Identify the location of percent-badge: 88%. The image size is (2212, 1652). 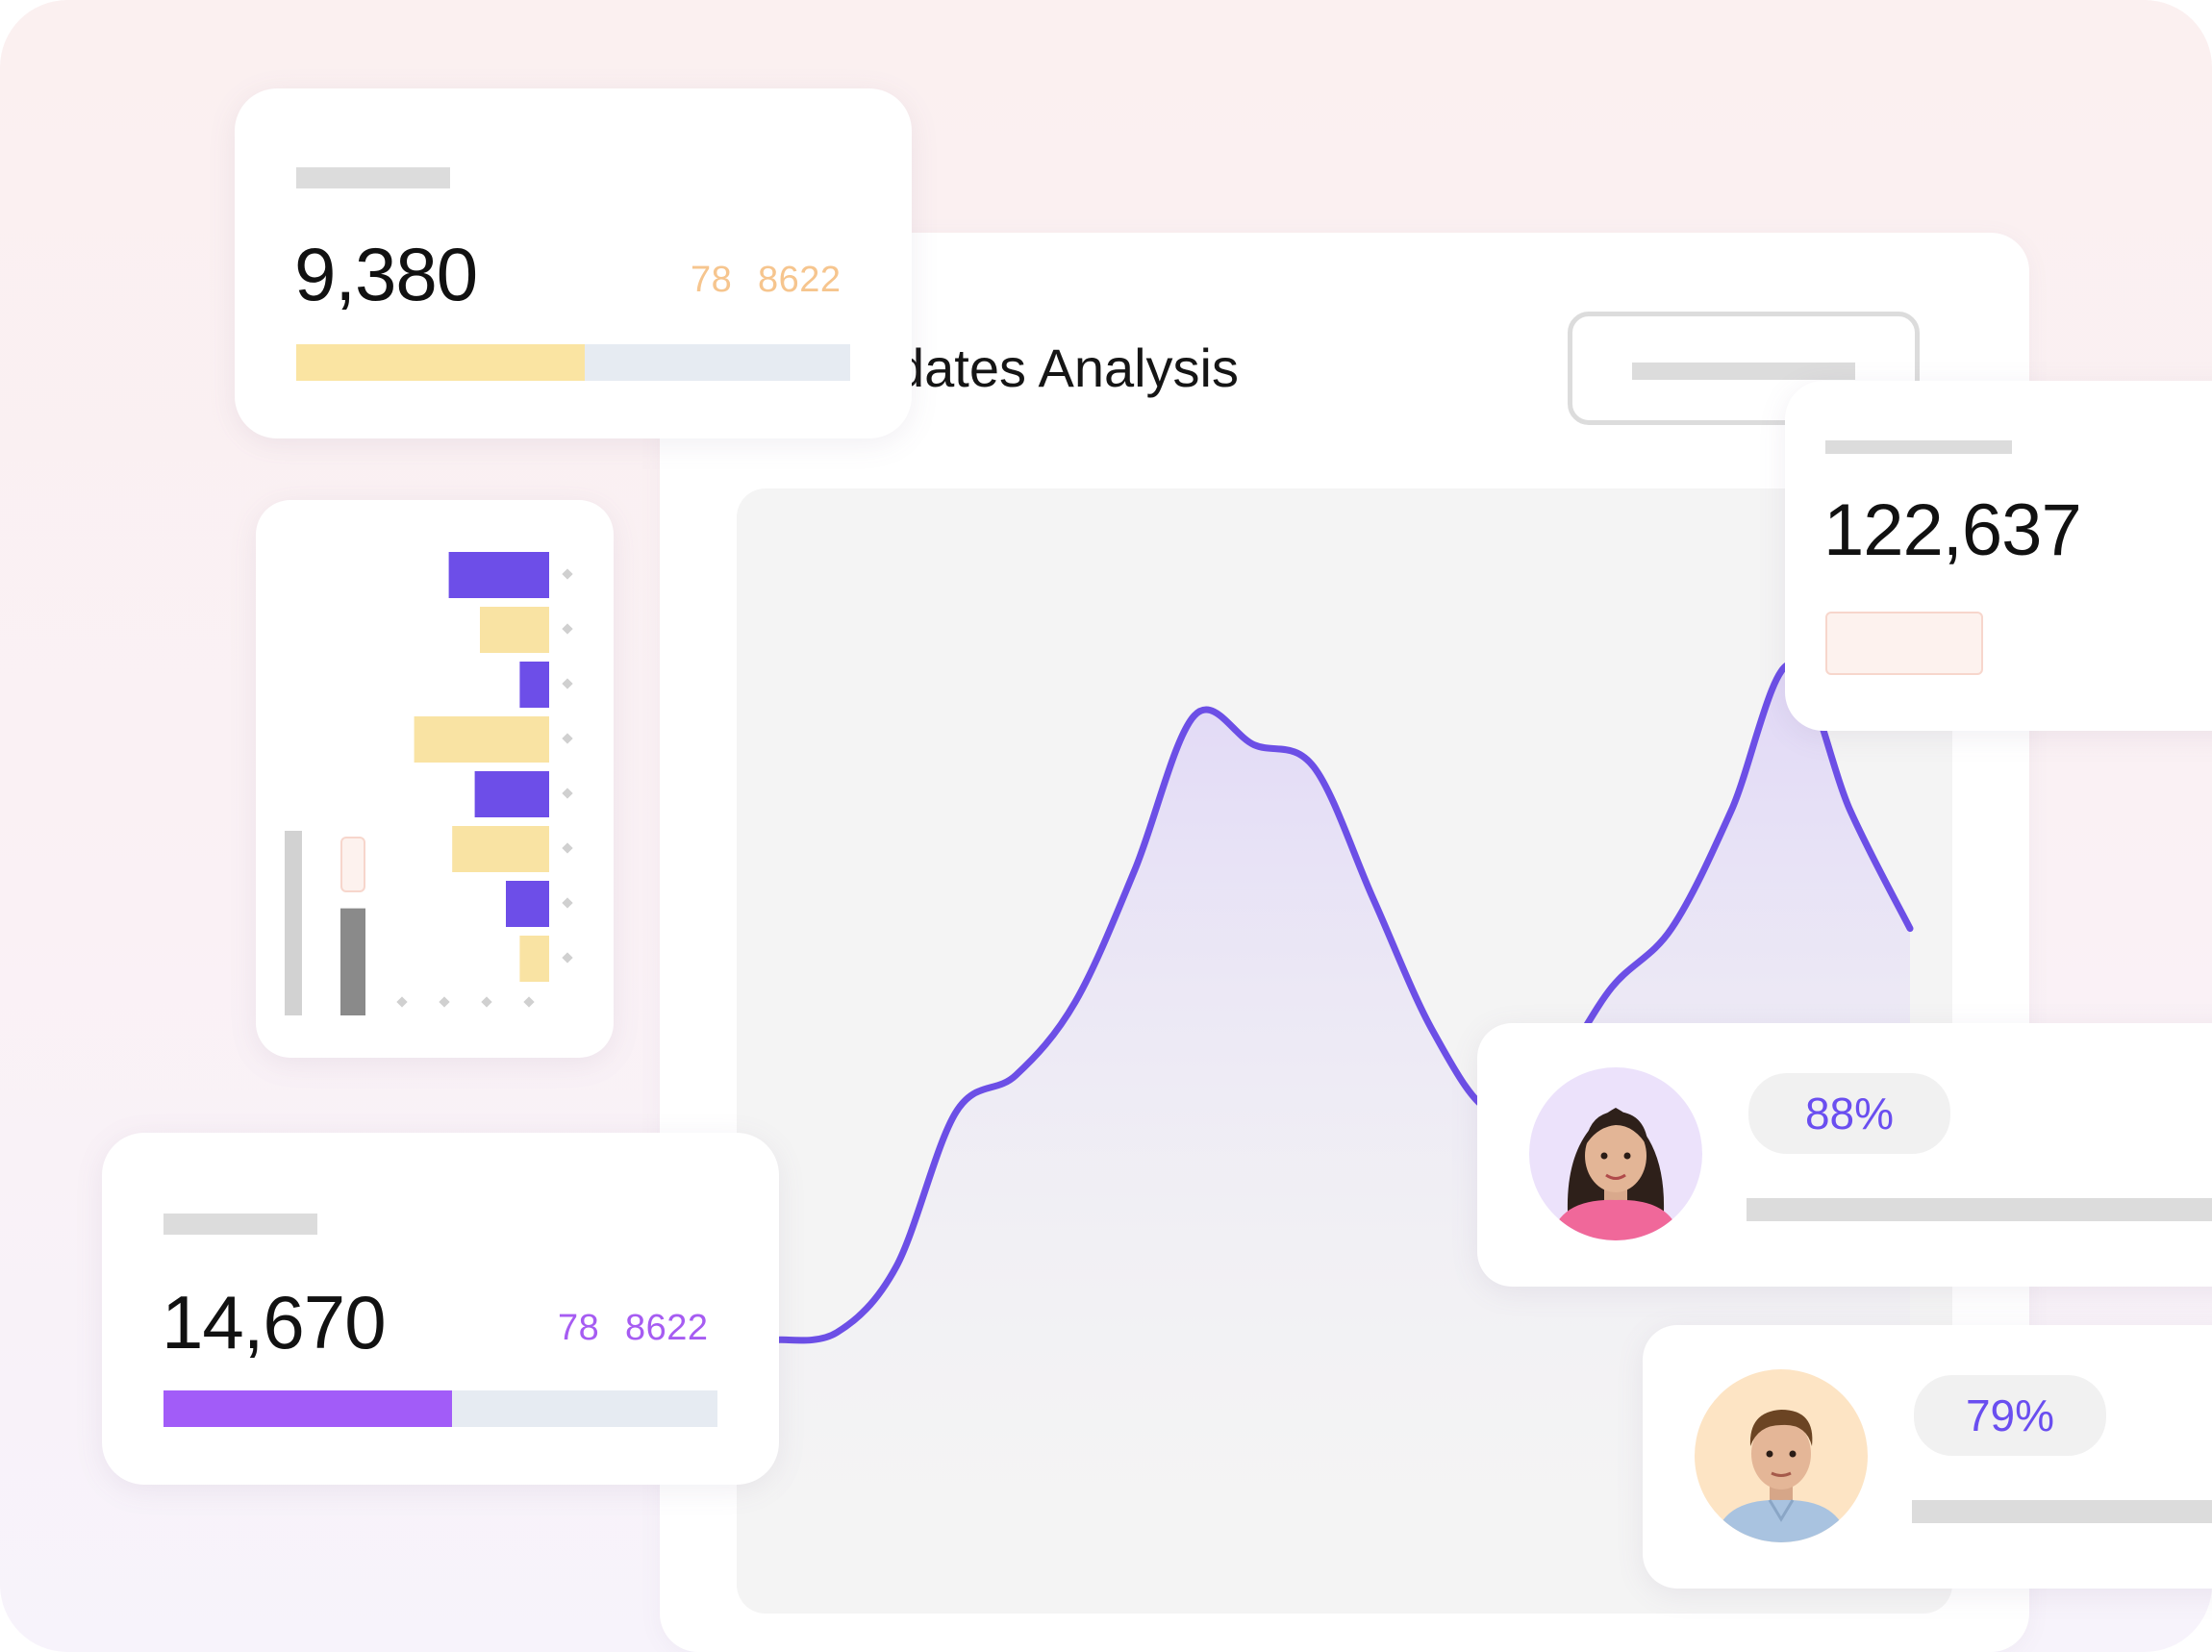
(1849, 1113).